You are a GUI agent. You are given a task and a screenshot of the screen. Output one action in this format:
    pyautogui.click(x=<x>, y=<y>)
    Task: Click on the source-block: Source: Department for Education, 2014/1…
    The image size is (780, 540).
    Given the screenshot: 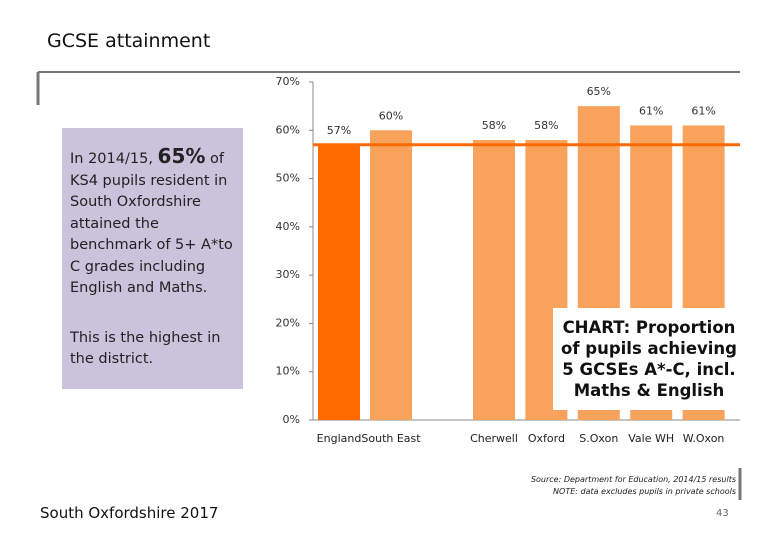 What is the action you would take?
    pyautogui.click(x=633, y=486)
    